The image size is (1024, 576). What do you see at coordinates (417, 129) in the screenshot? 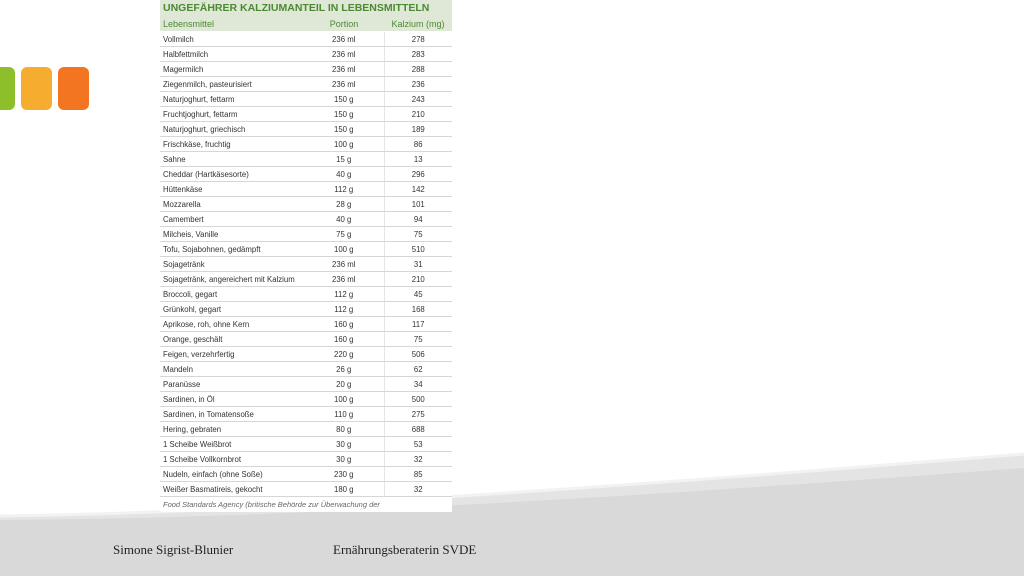
I see `cell-calcium: 189` at bounding box center [417, 129].